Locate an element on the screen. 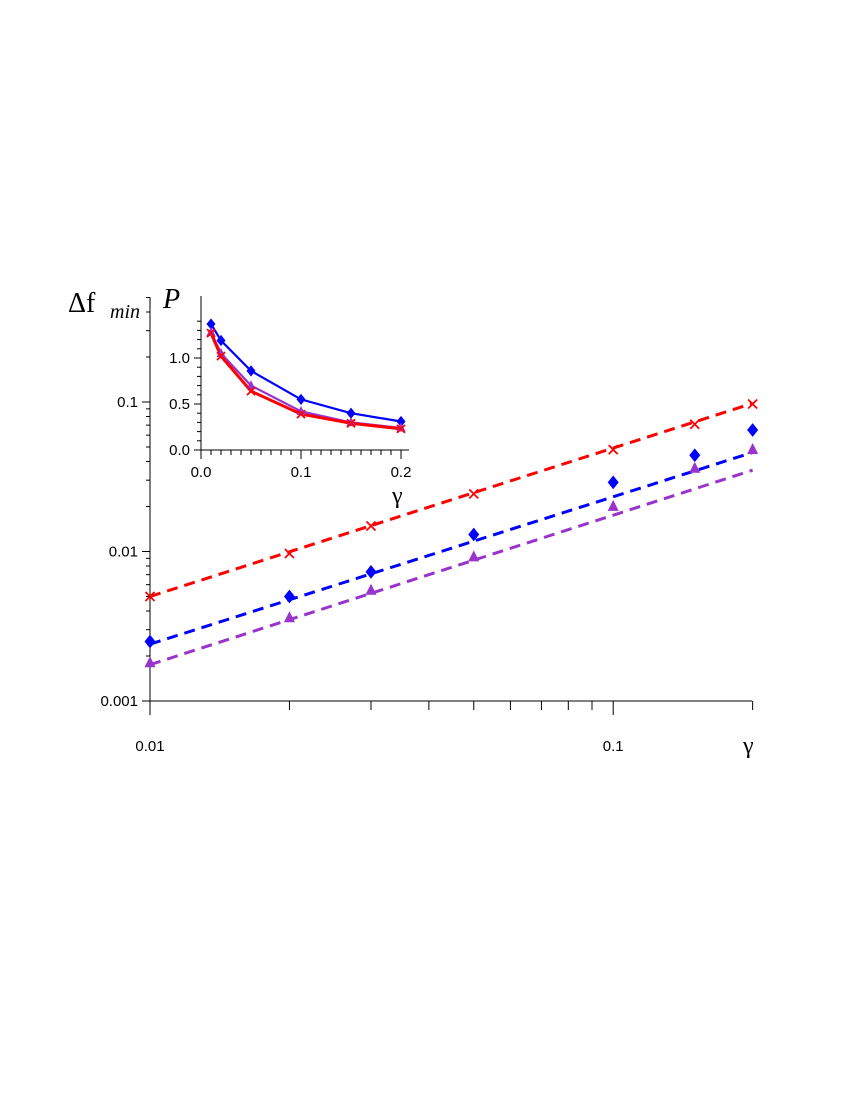 The width and height of the screenshot is (850, 1100). inset-x-tick-label: 0.1 is located at coordinates (301, 472).